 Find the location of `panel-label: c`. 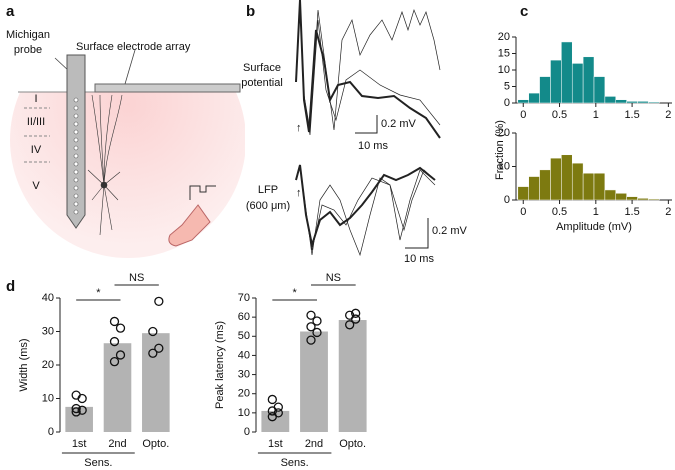

panel-label: c is located at coordinates (524, 11).